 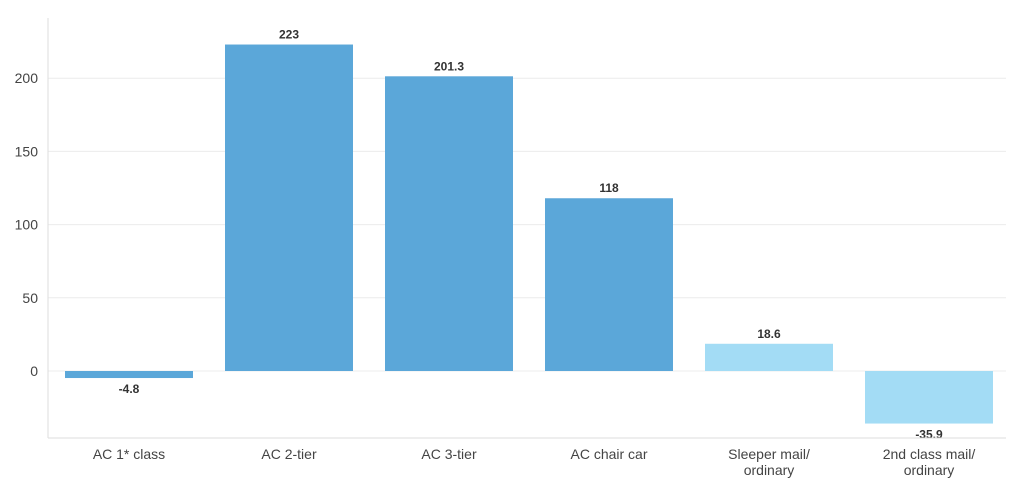 I want to click on data-label: -35.9, so click(x=929, y=435).